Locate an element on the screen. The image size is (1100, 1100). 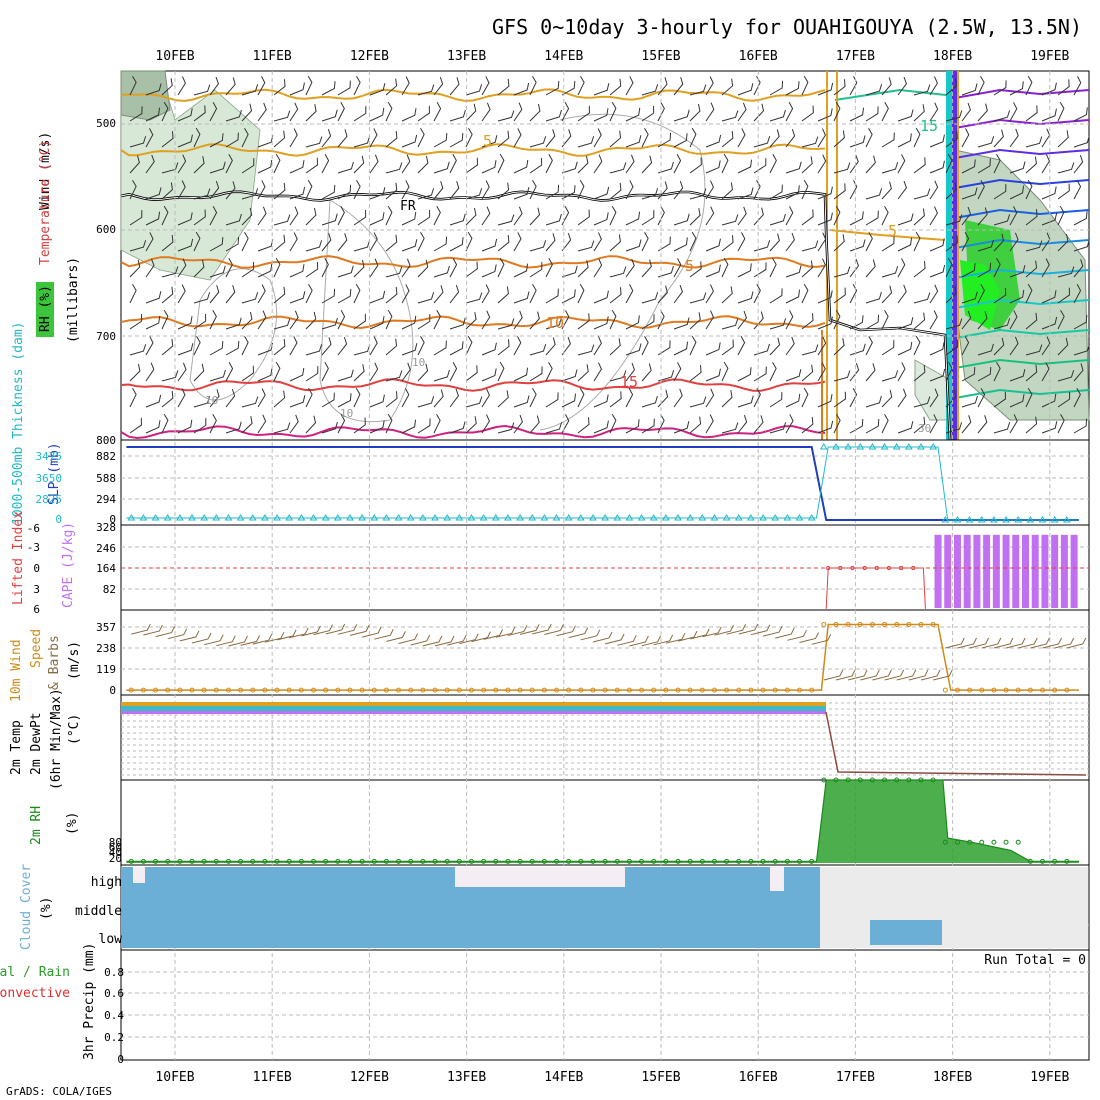
slp-line is located at coordinates (602, 483).